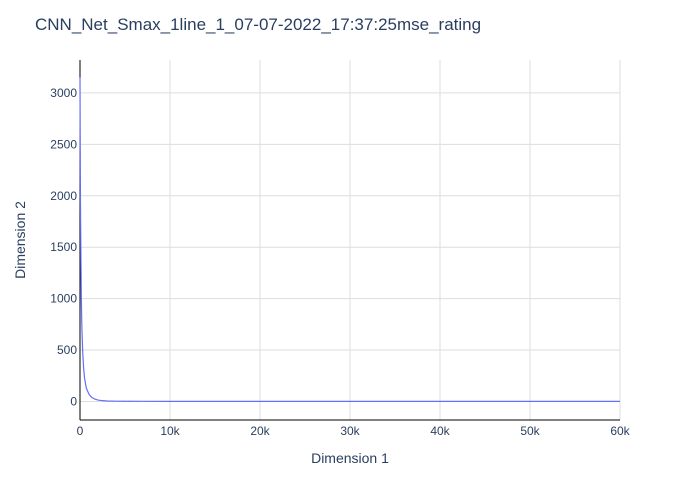 The image size is (700, 500). I want to click on y-tick-label: 2000, so click(63, 196).